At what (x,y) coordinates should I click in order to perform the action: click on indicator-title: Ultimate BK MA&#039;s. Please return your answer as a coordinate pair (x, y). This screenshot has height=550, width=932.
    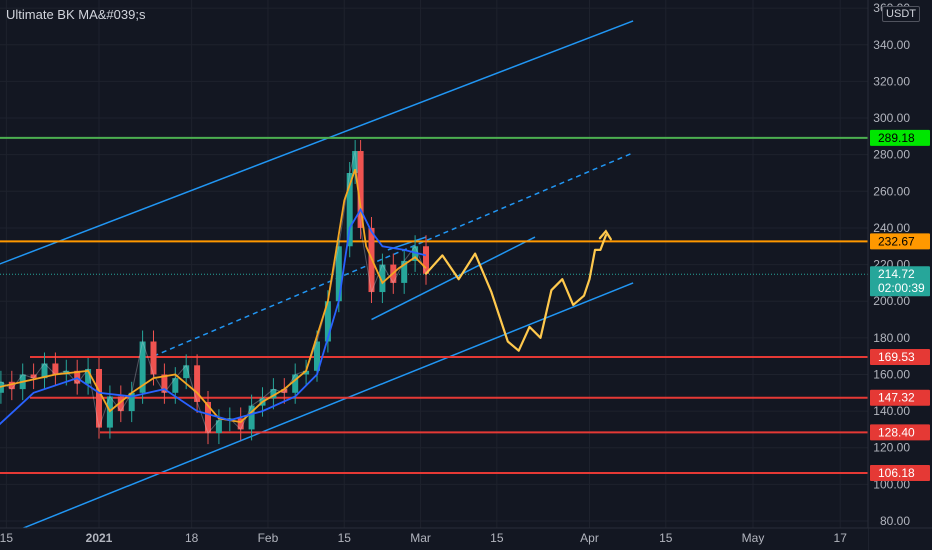
    Looking at the image, I should click on (76, 14).